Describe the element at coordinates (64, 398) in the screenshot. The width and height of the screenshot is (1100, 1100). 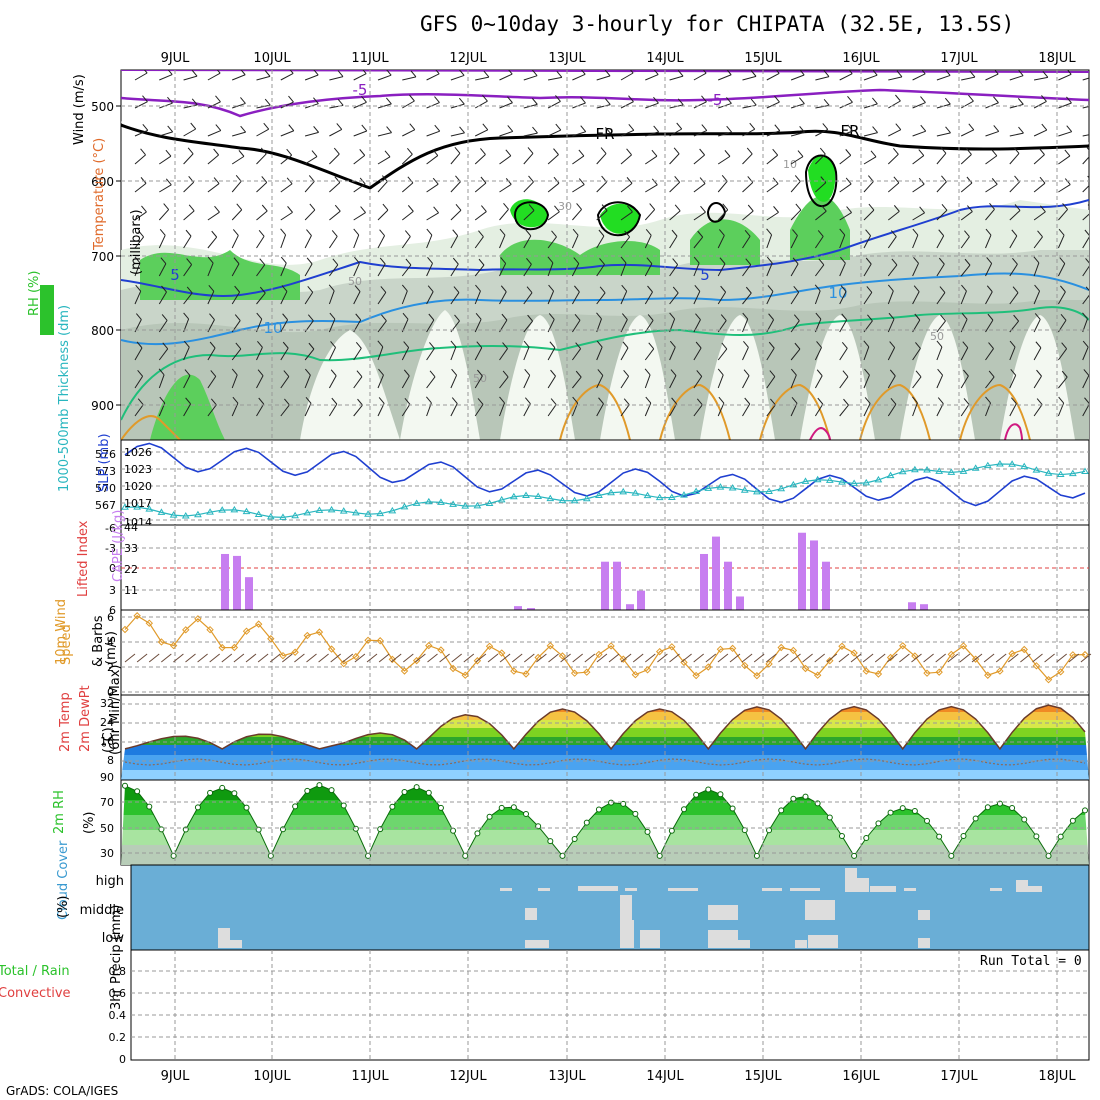
I see `thickness-label: 1000-500mb Thickness (dm)` at that location.